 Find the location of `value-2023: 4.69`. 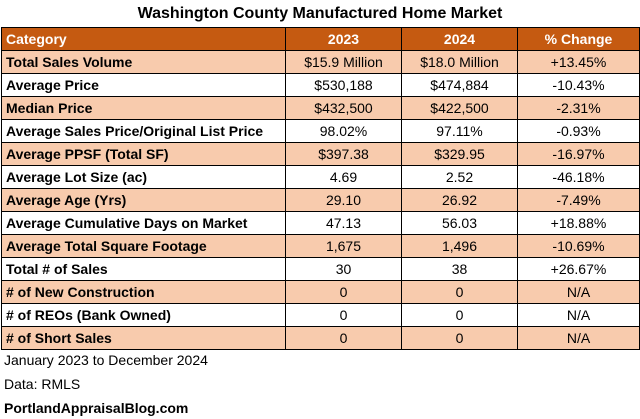

value-2023: 4.69 is located at coordinates (343, 177).